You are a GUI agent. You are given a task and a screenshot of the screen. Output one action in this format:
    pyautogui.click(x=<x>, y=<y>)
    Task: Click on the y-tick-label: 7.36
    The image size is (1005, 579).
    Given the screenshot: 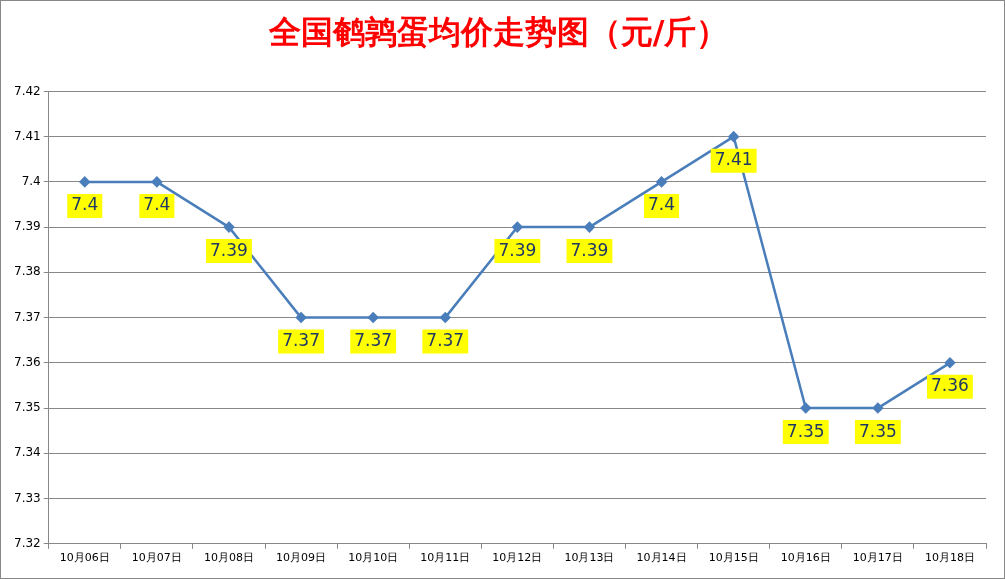 What is the action you would take?
    pyautogui.click(x=27, y=361)
    